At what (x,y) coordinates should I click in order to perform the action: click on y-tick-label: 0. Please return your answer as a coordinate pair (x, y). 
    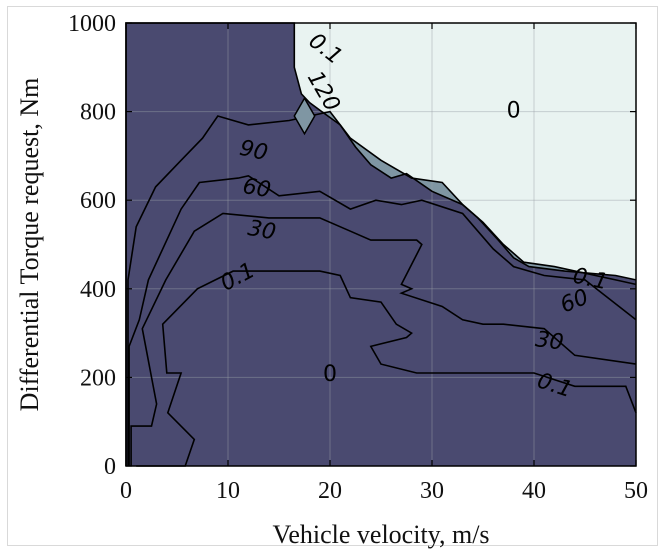
    Looking at the image, I should click on (110, 467).